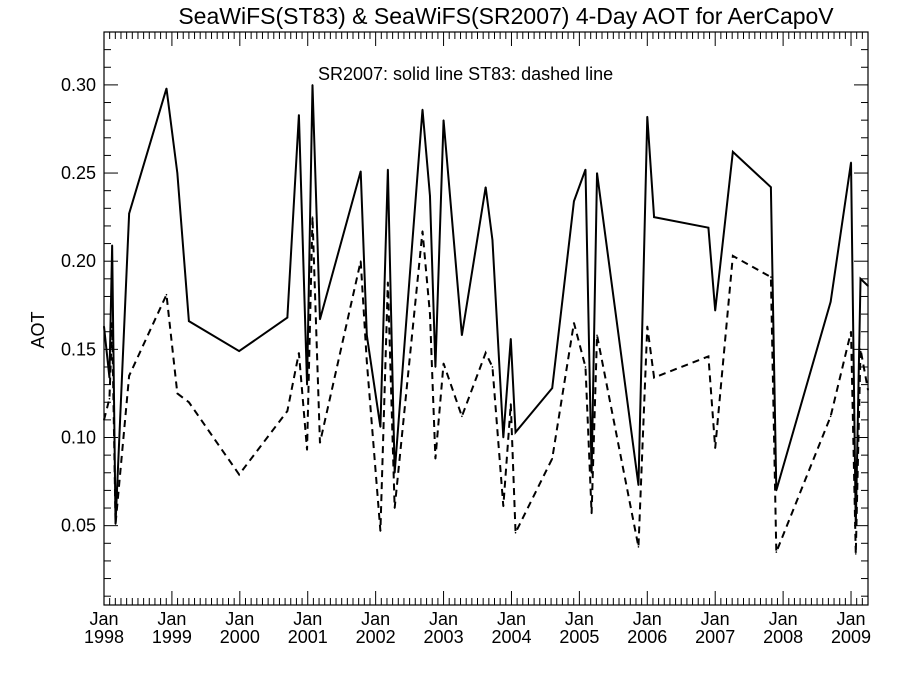 The height and width of the screenshot is (675, 900). Describe the element at coordinates (647, 637) in the screenshot. I see `x-tick-label-year: 2006` at that location.